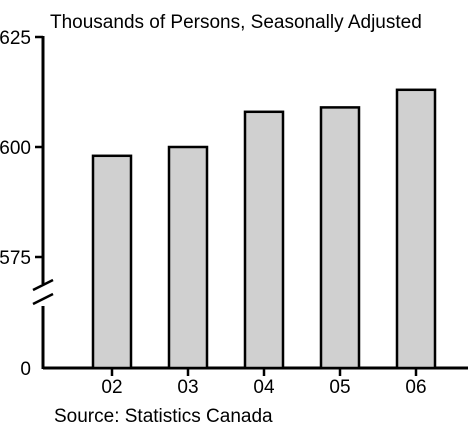 The width and height of the screenshot is (472, 430). Describe the element at coordinates (187, 387) in the screenshot. I see `x-tick-label: 03` at that location.